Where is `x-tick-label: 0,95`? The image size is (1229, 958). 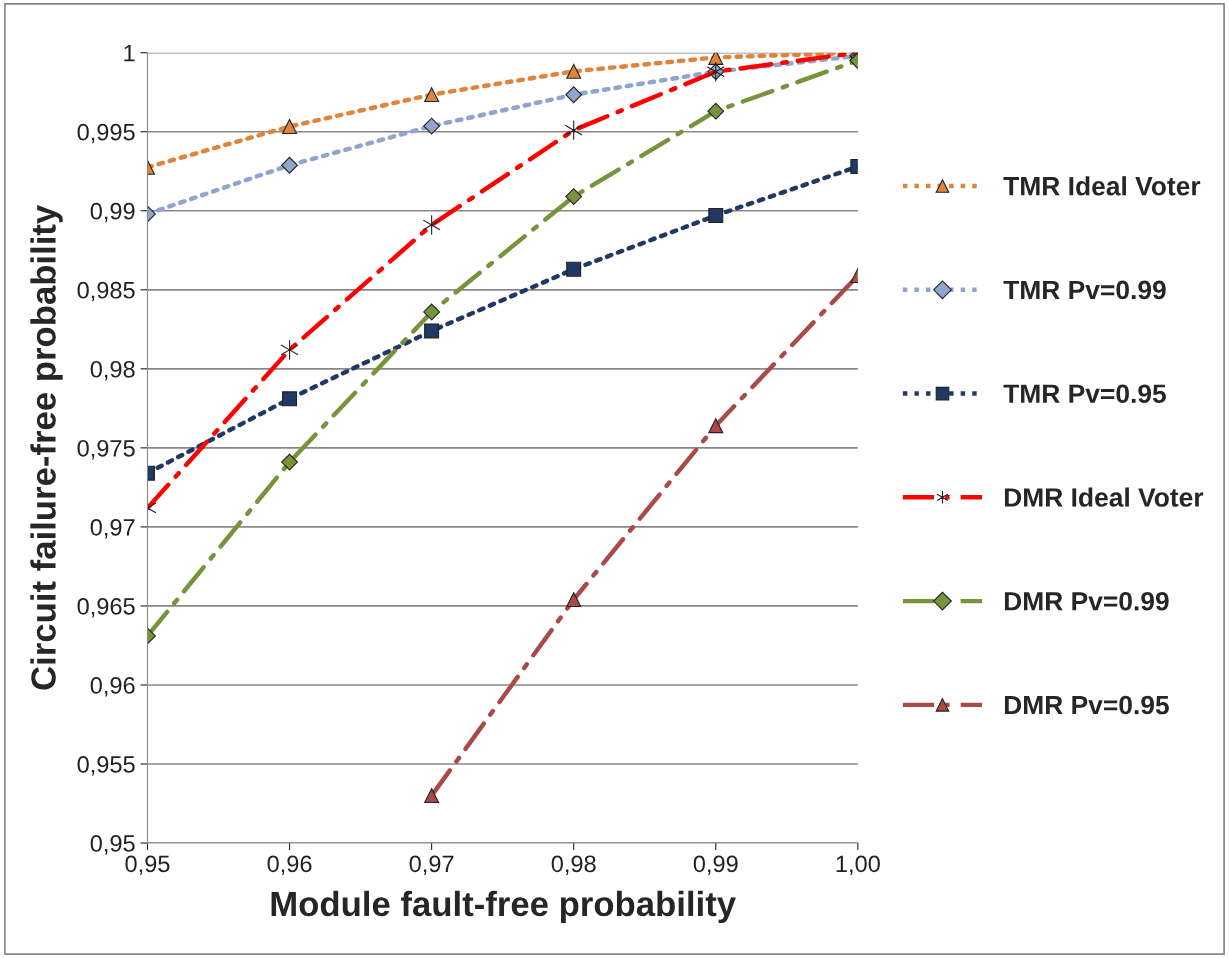 x-tick-label: 0,95 is located at coordinates (147, 865).